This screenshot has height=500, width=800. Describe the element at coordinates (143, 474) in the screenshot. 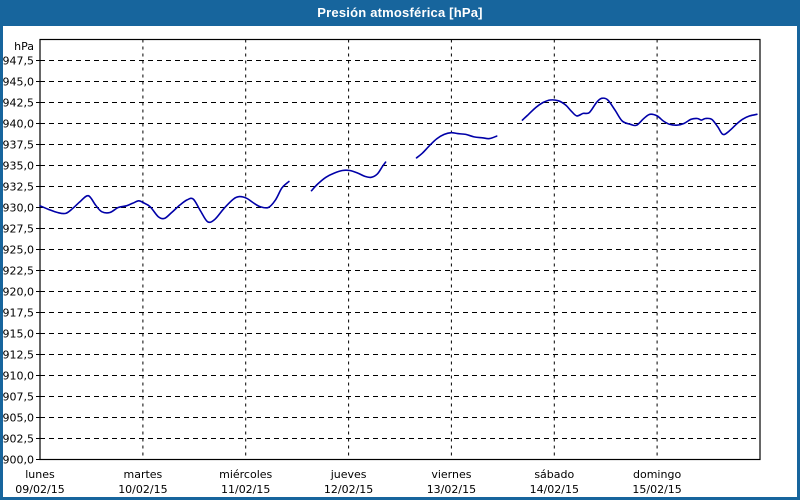

I see `x-day-label: martes` at that location.